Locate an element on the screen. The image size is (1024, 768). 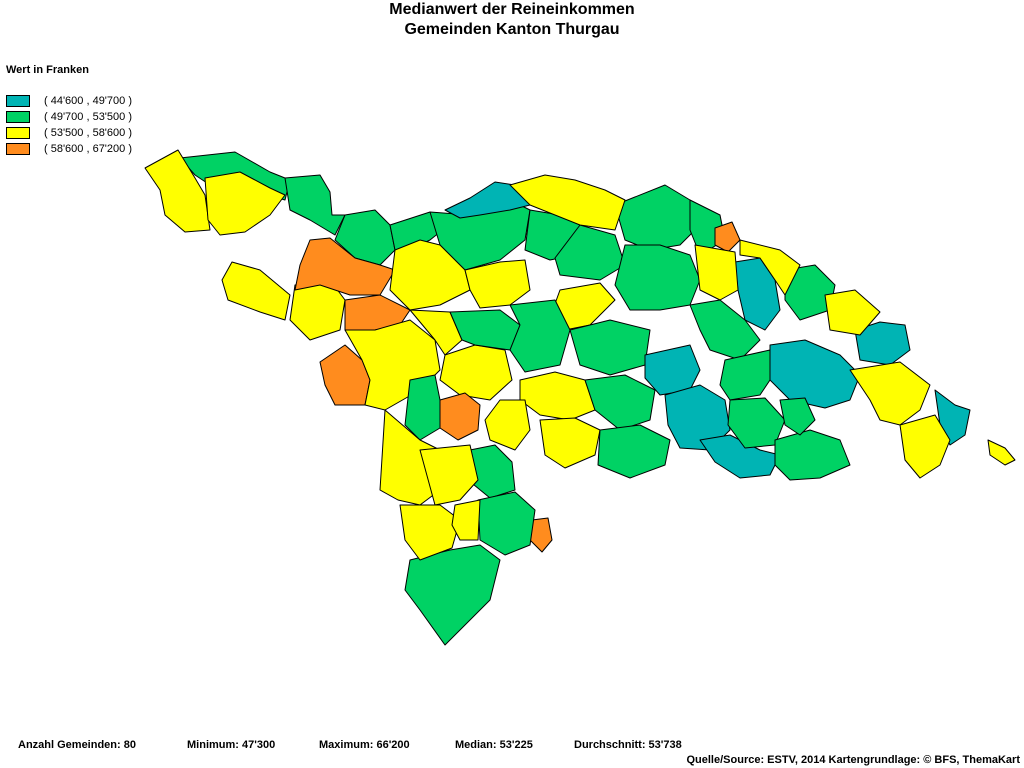
legend-label-4: ( 58'600 , 67'200 ) is located at coordinates (88, 149).